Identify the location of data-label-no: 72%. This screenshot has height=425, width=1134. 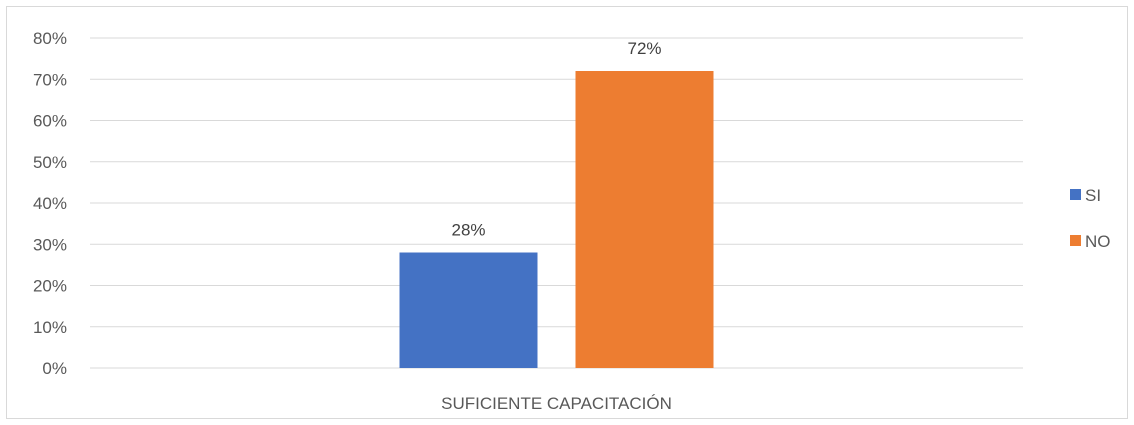
(644, 48).